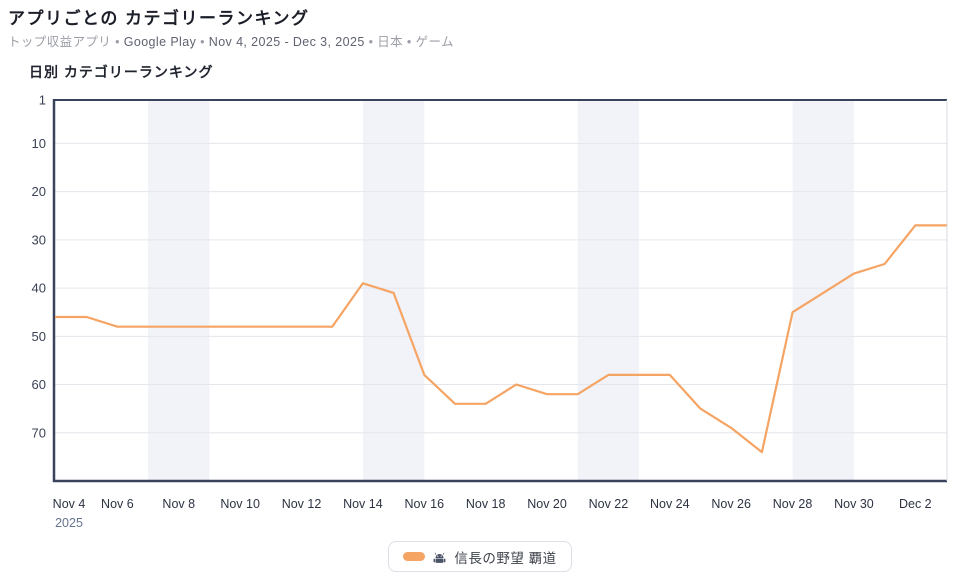  What do you see at coordinates (915, 504) in the screenshot?
I see `x-axis-tick-label: Dec 2` at bounding box center [915, 504].